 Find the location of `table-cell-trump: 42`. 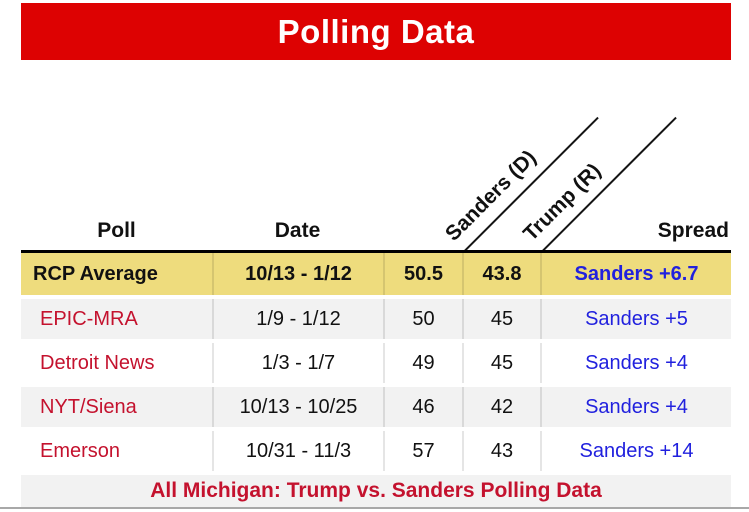

table-cell-trump: 42 is located at coordinates (501, 407).